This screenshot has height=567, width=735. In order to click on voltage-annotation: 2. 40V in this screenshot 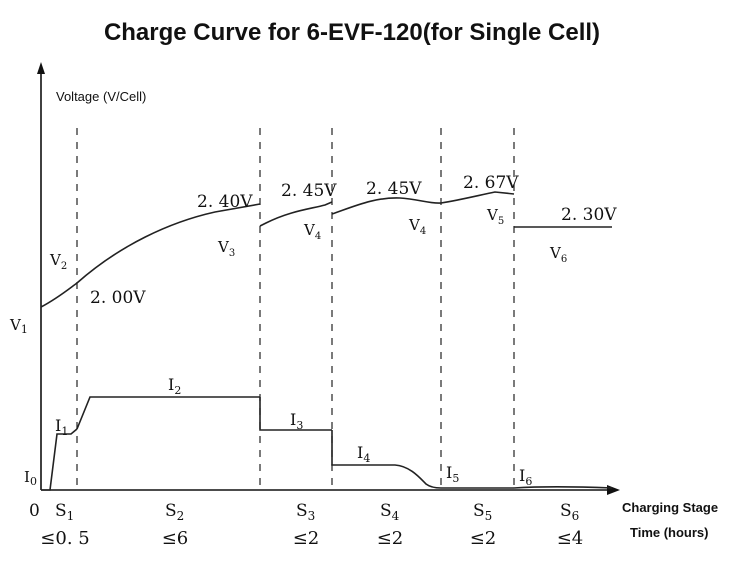, I will do `click(225, 202)`.